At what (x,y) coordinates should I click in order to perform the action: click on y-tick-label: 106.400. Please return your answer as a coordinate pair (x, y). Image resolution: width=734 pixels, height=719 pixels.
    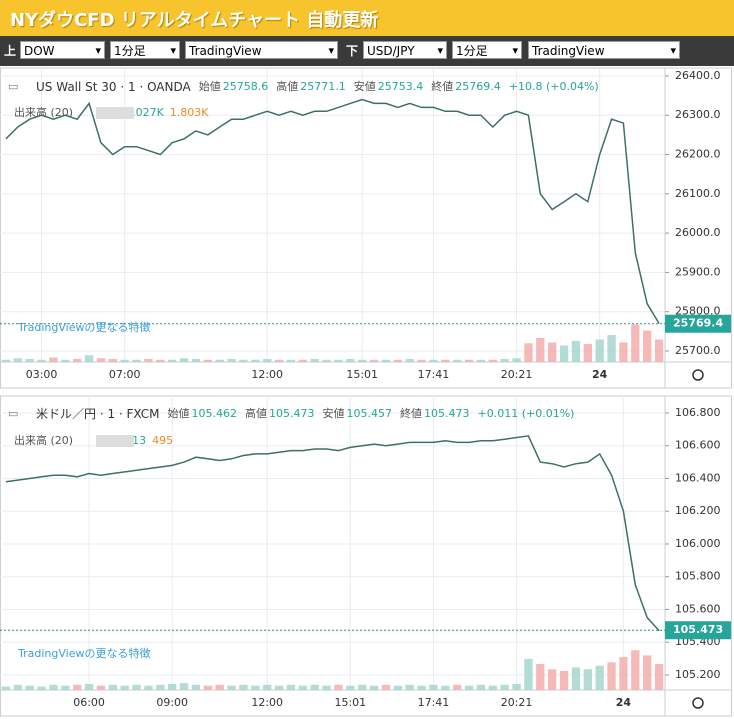
    Looking at the image, I should click on (698, 477).